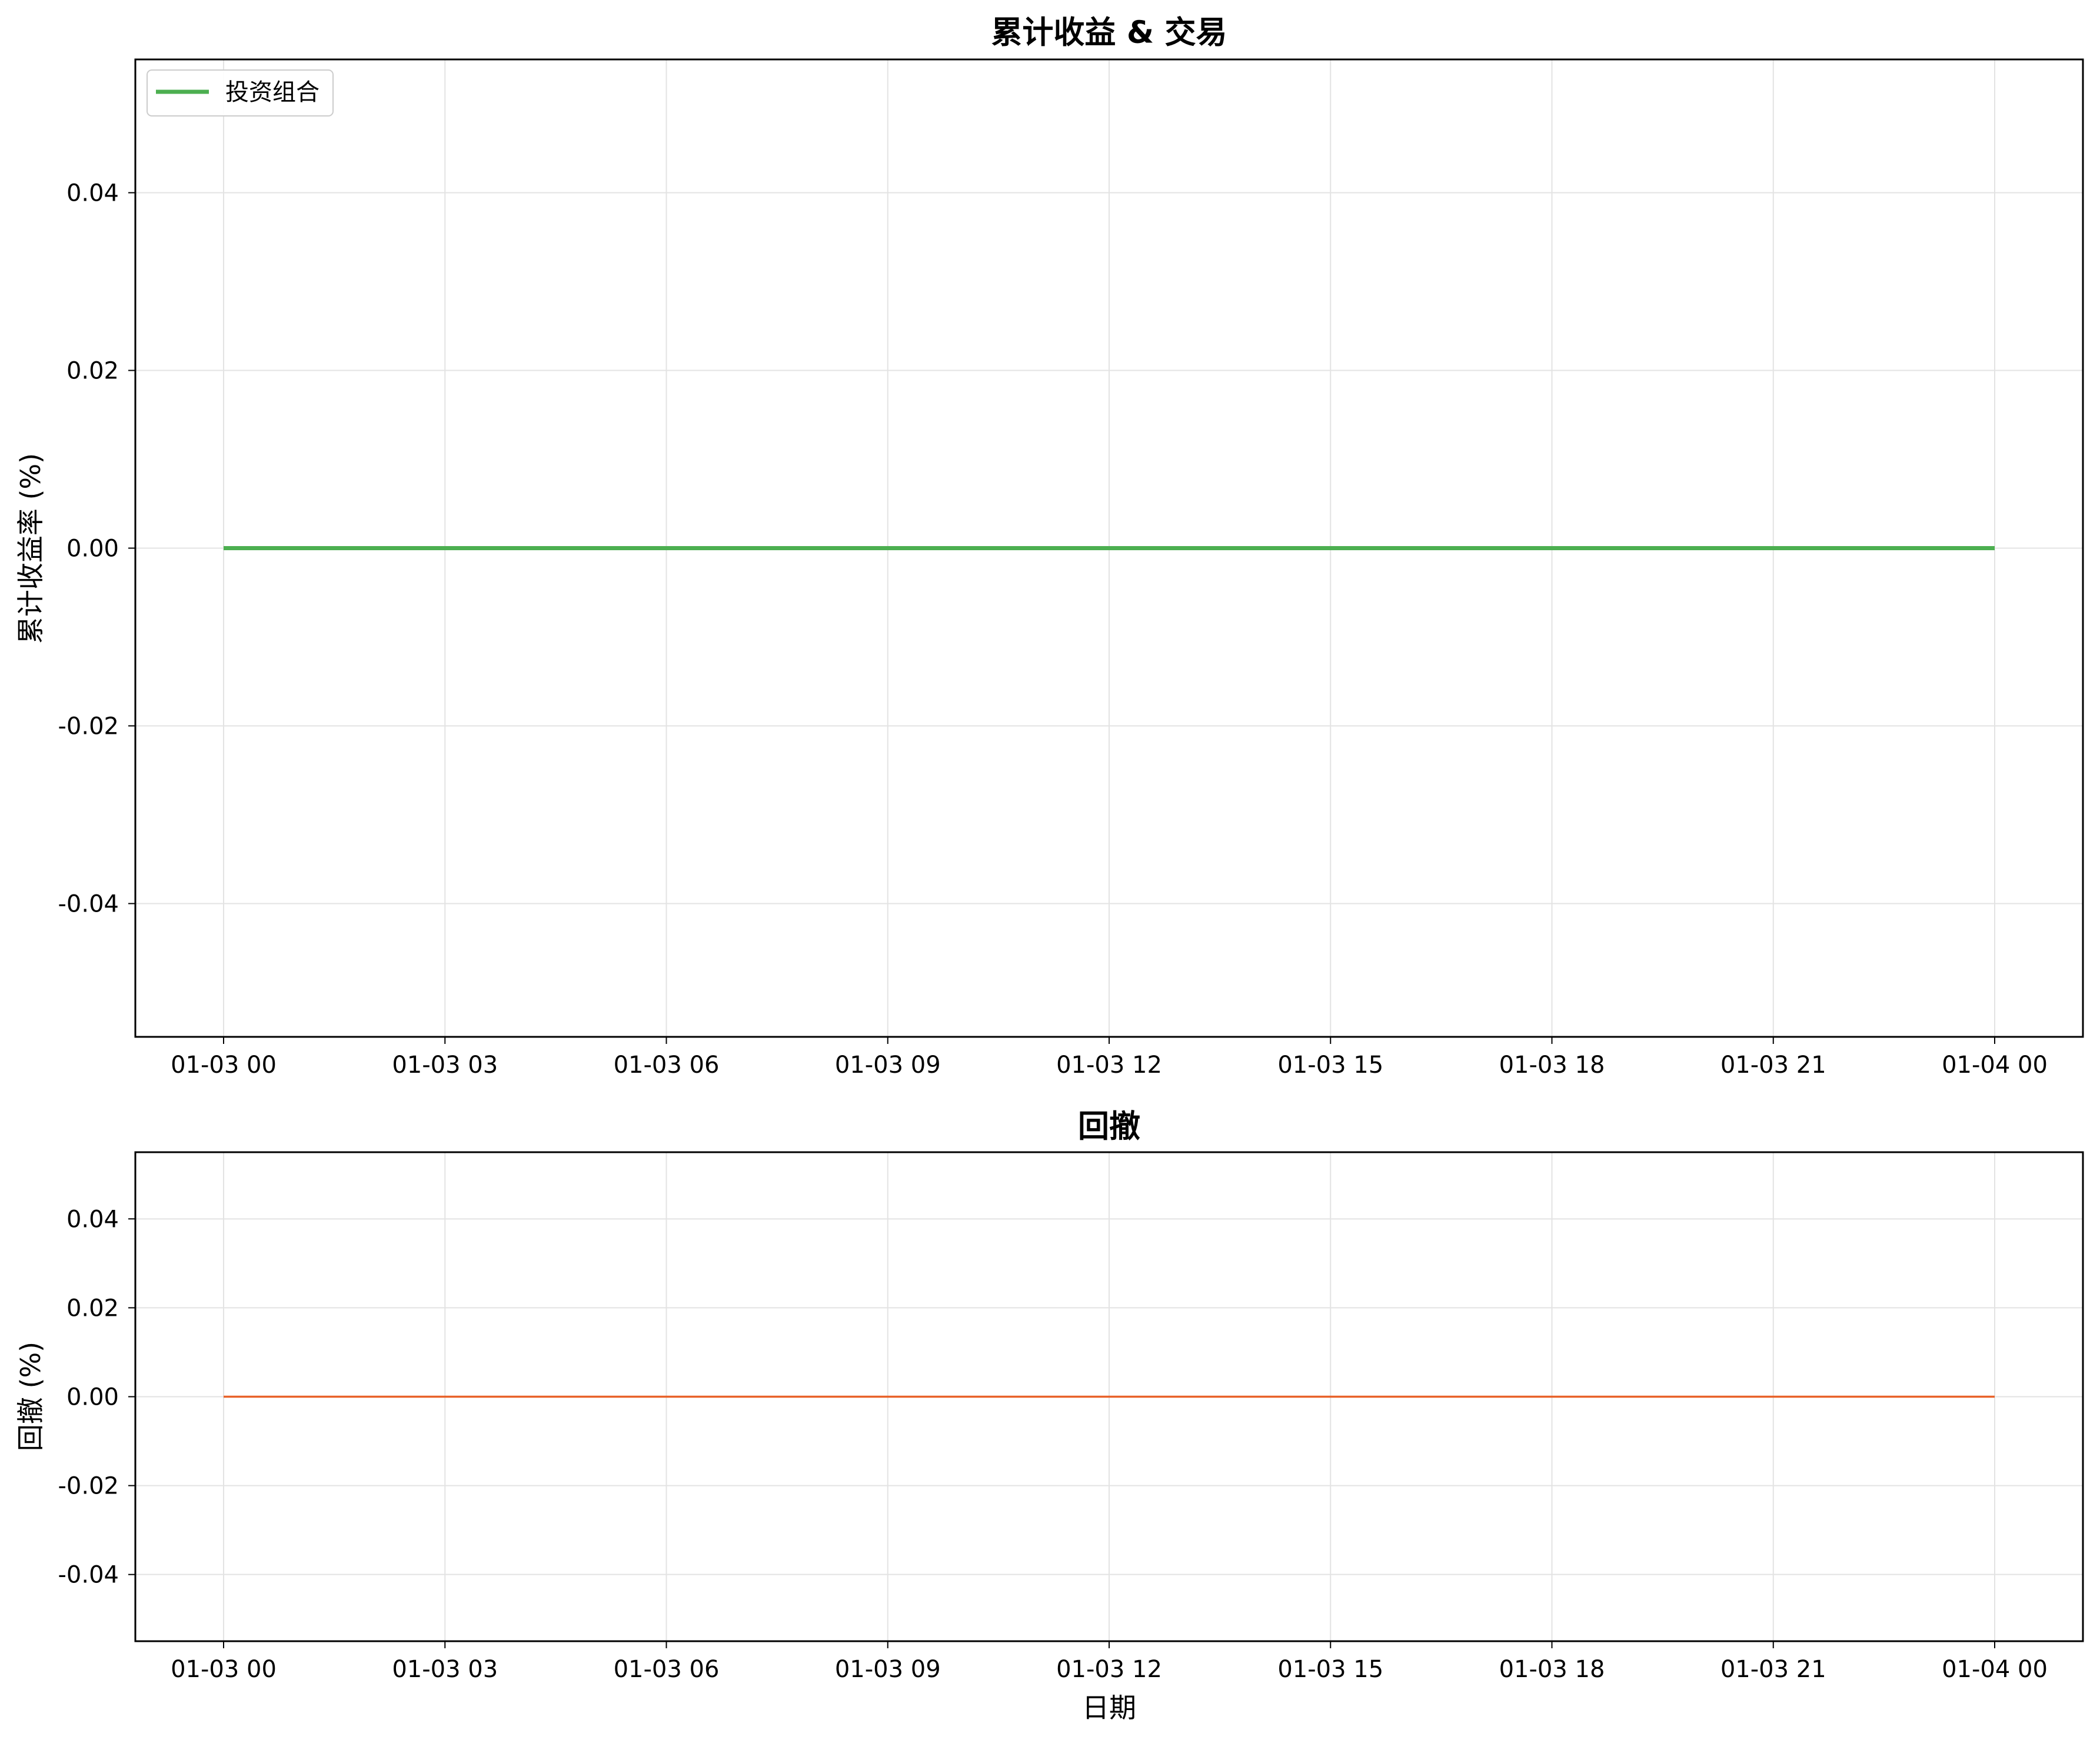 This screenshot has height=1743, width=2100. I want to click on cumulative-return-x-tick-label: 01-03 18, so click(1552, 1065).